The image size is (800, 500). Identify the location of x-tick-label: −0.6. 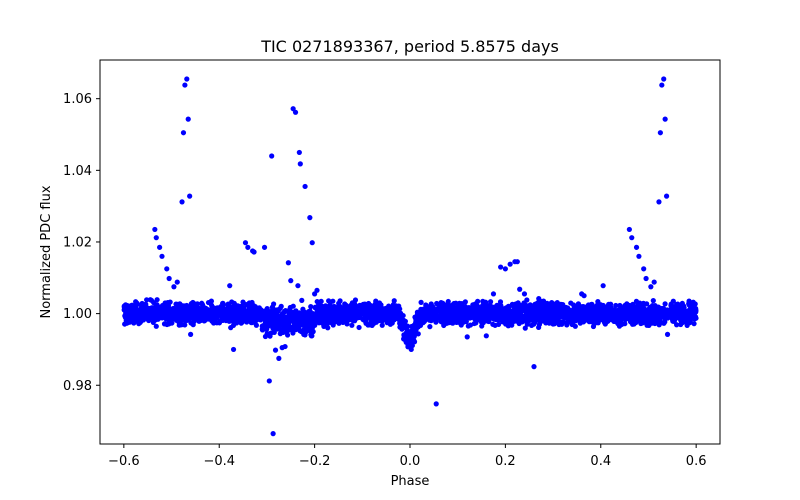
(124, 461).